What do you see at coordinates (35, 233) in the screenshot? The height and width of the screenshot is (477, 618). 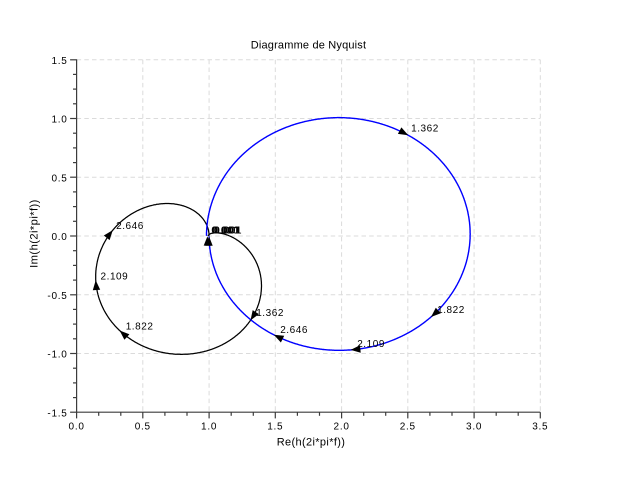 I see `svg-text: Im(h(2i*pi*f))` at bounding box center [35, 233].